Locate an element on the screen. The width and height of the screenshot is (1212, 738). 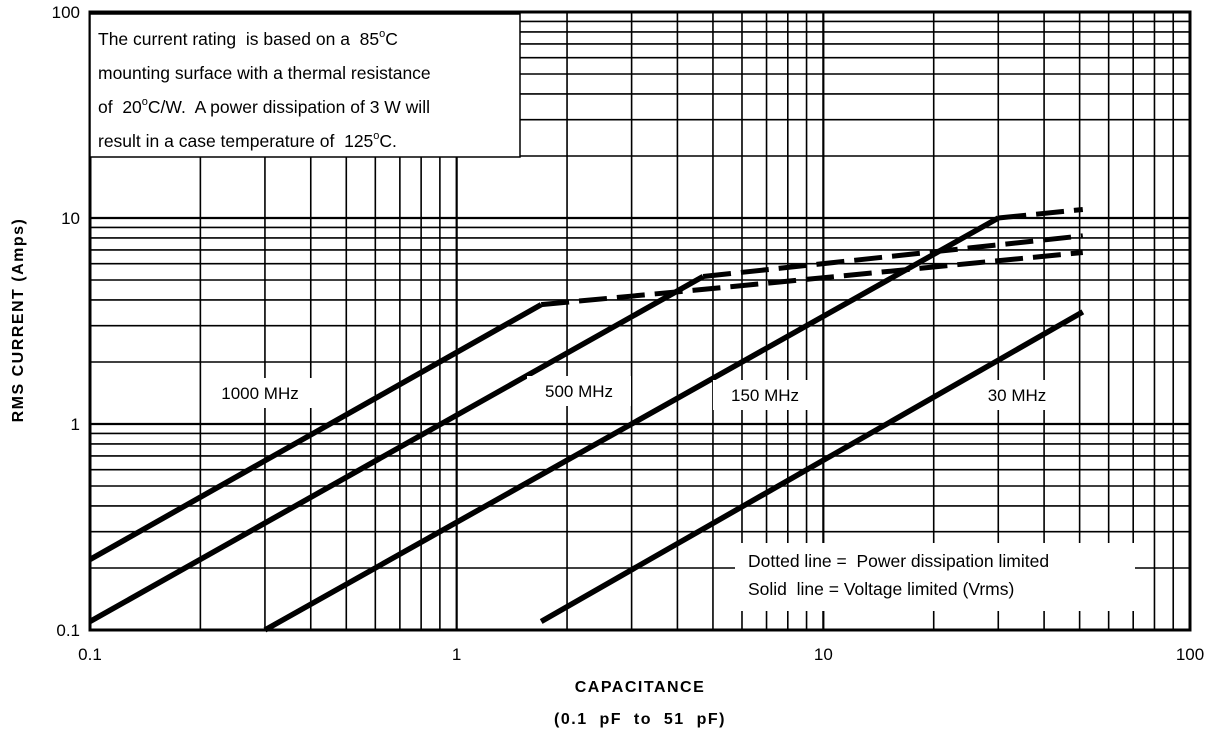
curve-label: 500 MHz is located at coordinates (579, 391).